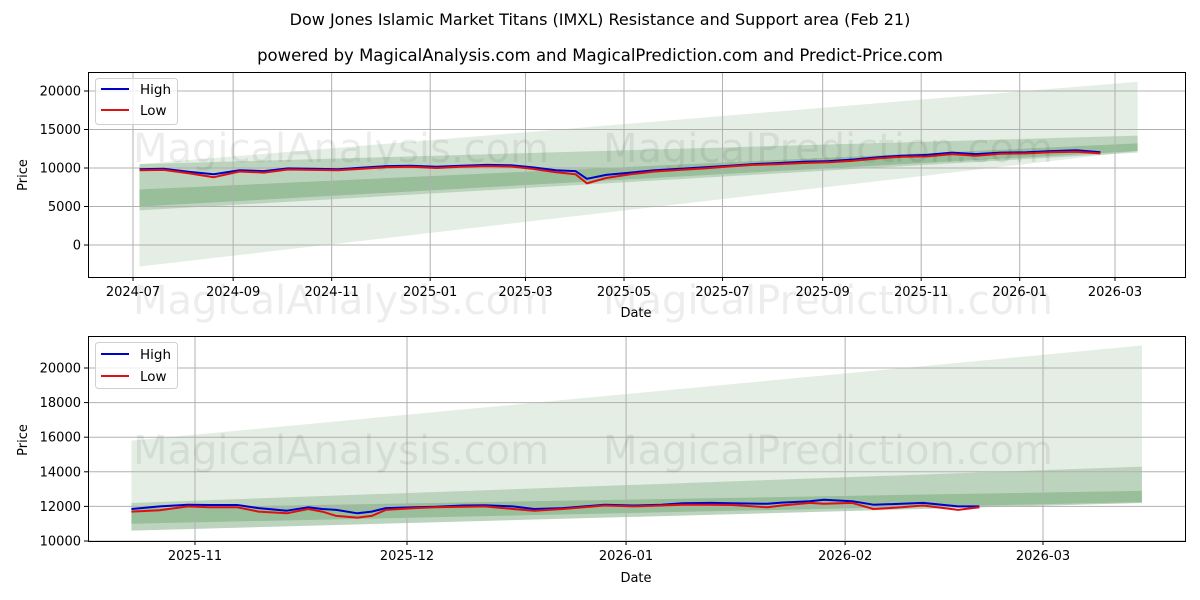 The height and width of the screenshot is (600, 1200). I want to click on top-legend: High Low, so click(136, 101).